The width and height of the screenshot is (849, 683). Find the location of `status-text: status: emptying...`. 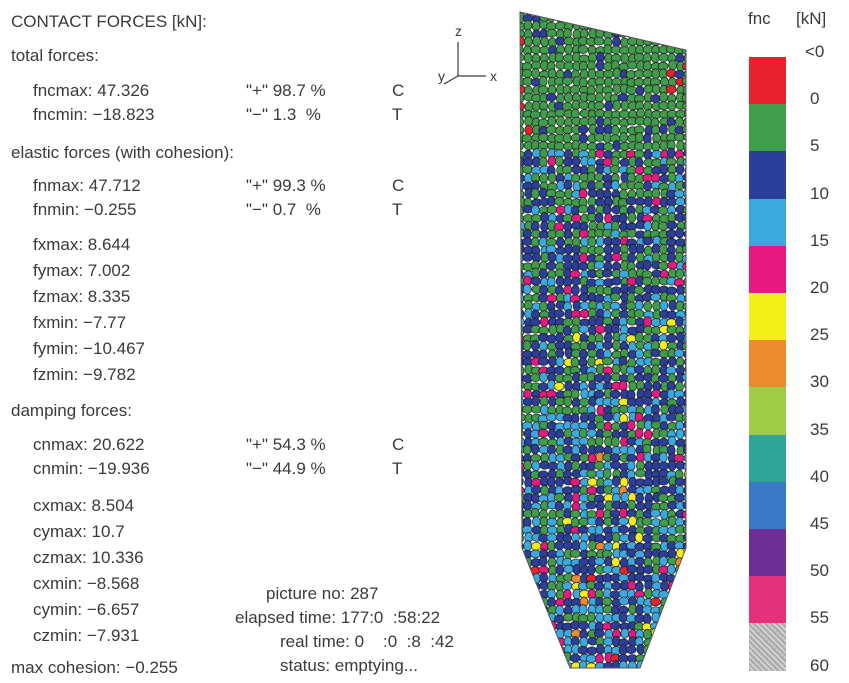

status-text: status: emptying... is located at coordinates (349, 665).